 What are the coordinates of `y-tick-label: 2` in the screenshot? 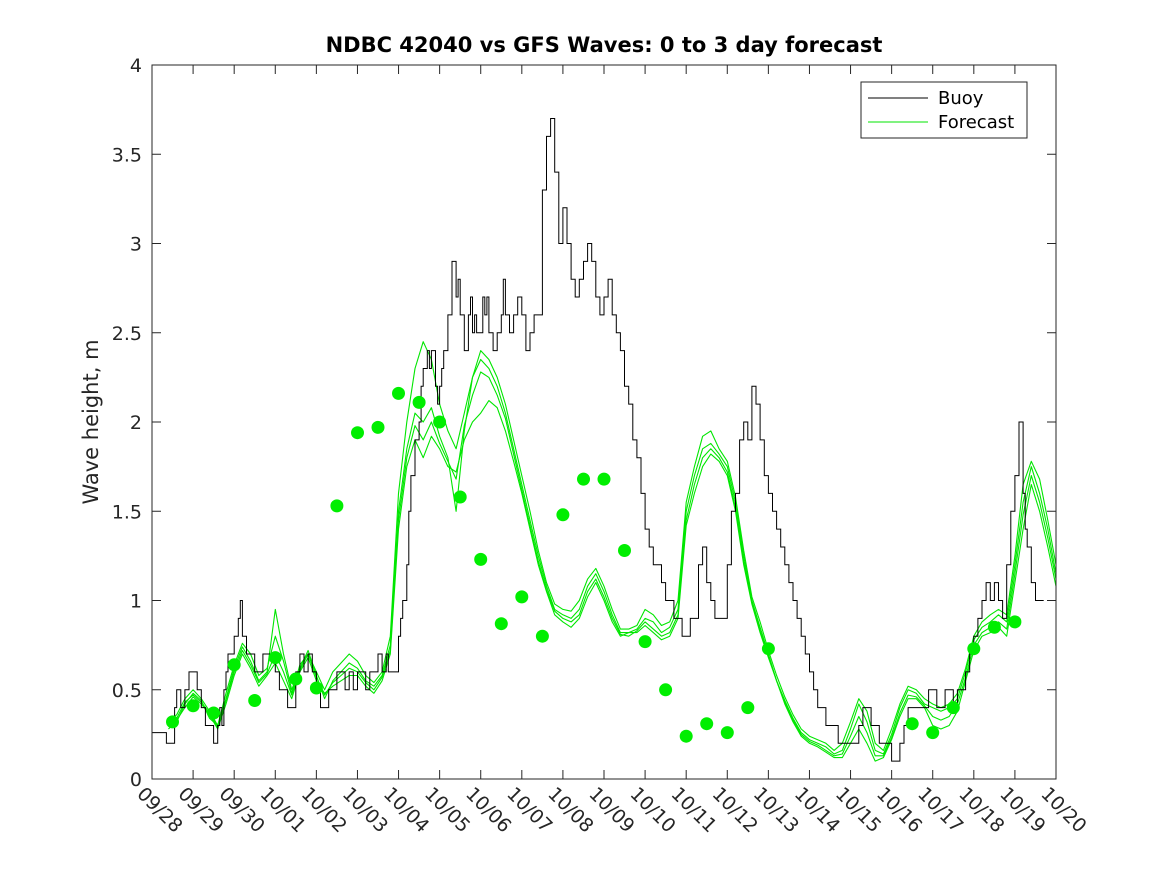 It's located at (136, 423).